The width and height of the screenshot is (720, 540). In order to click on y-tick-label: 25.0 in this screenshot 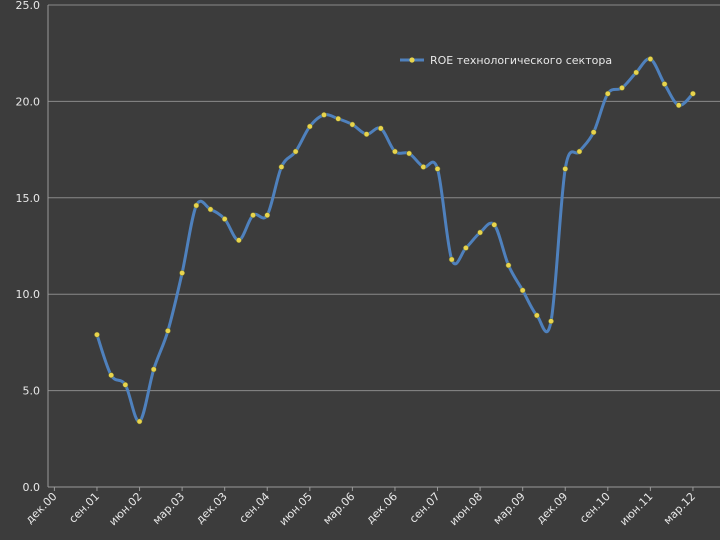, I will do `click(28, 6)`.